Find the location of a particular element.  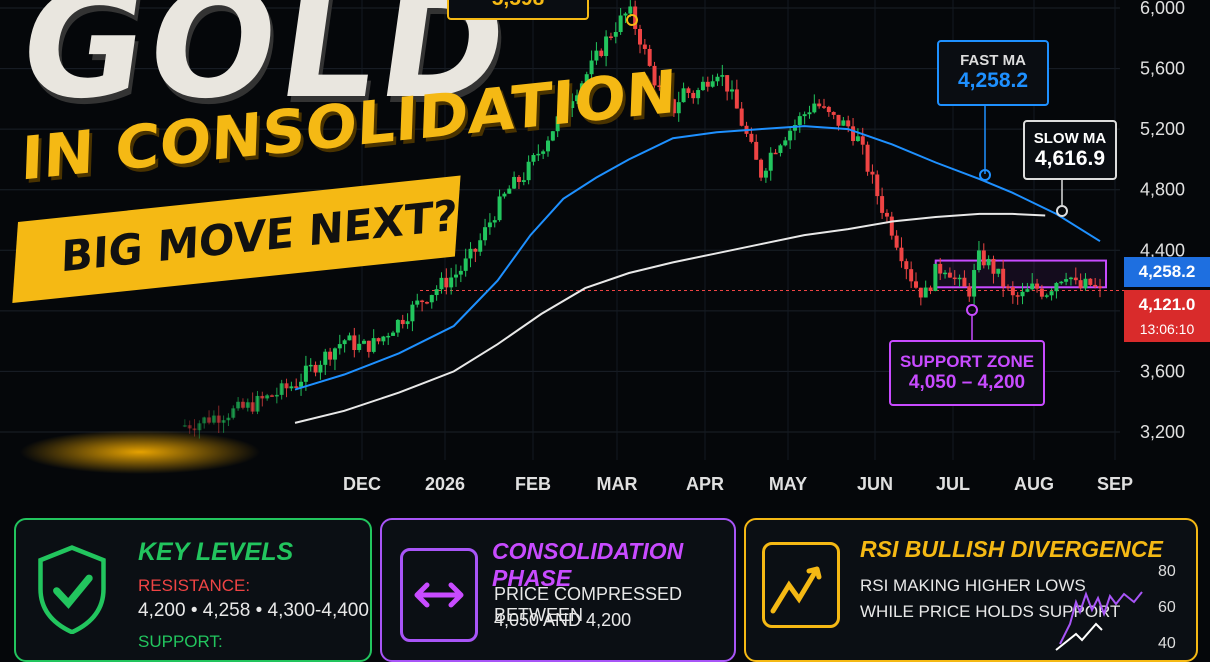

support-zone-callout: SUPPORT ZONE 4,050 – 4,200 is located at coordinates (967, 373).